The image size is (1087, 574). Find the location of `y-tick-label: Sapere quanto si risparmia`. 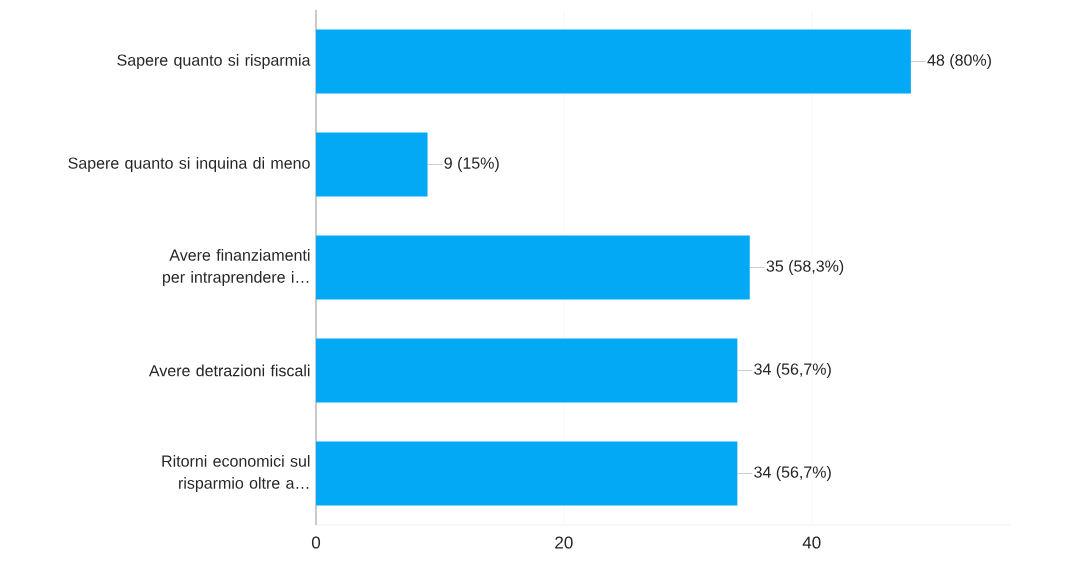

y-tick-label: Sapere quanto si risparmia is located at coordinates (214, 61).